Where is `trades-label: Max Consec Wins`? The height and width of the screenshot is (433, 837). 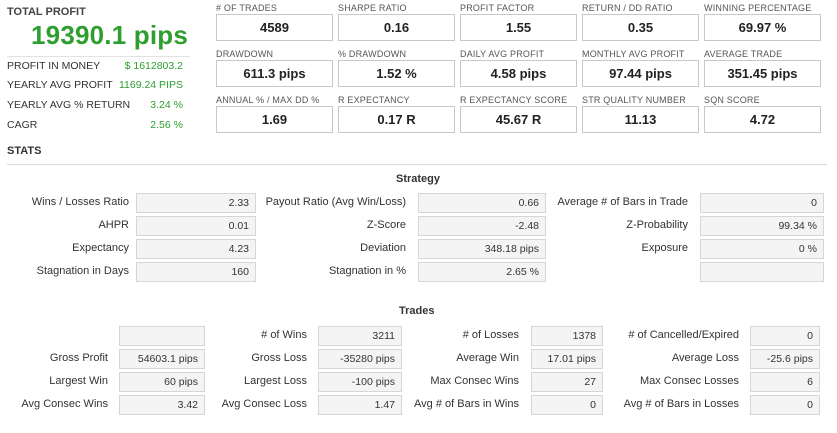
trades-label: Max Consec Wins is located at coordinates (474, 381).